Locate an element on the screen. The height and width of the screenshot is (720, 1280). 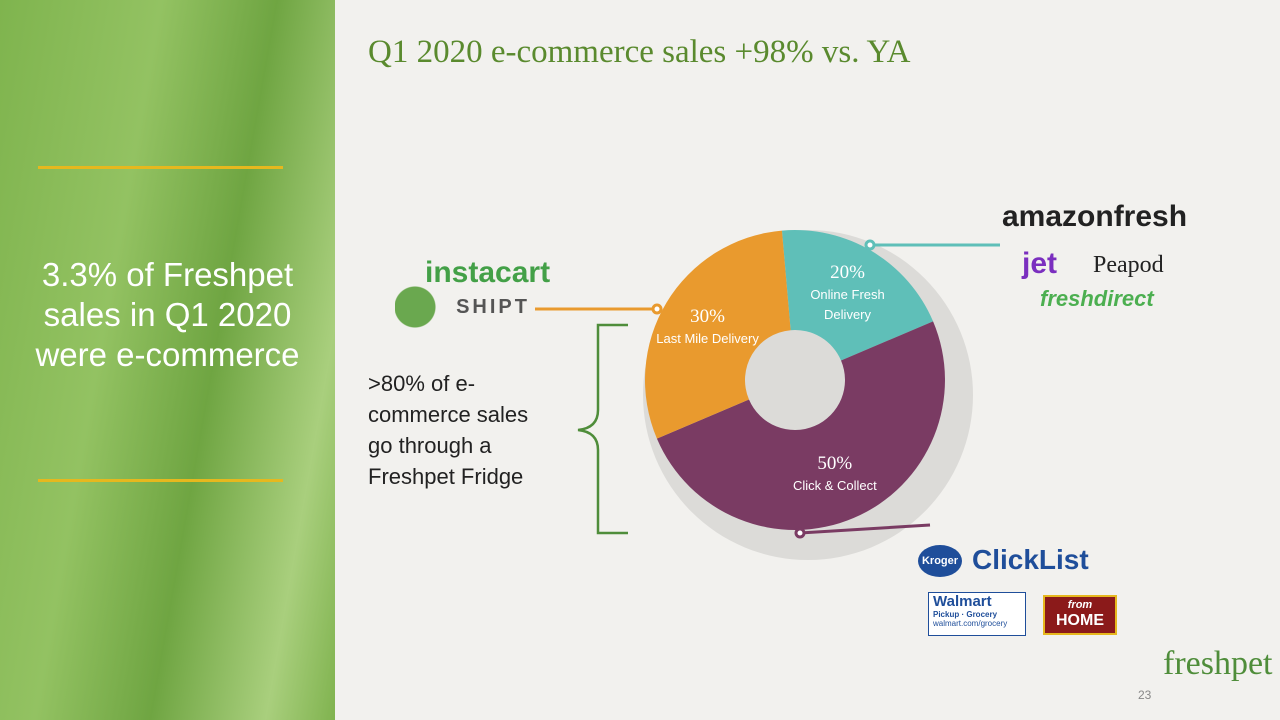
logo: from HOME is located at coordinates (1080, 615).